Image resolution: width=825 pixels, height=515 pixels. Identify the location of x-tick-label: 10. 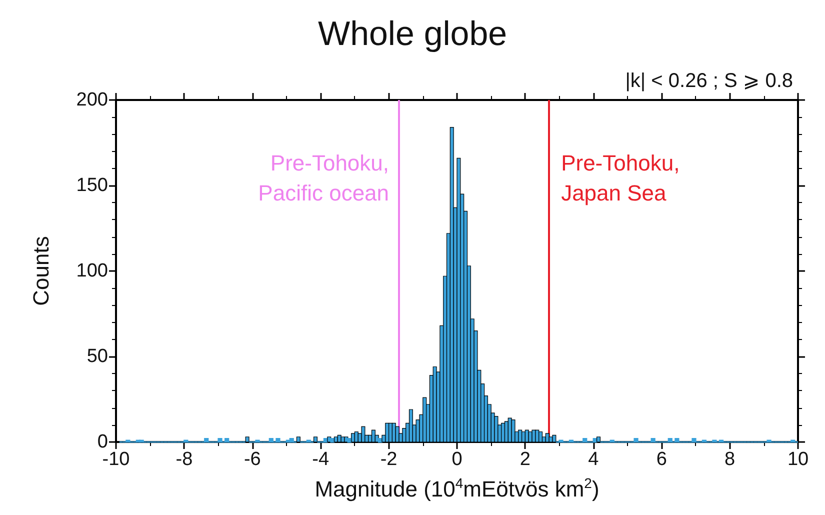
(798, 459).